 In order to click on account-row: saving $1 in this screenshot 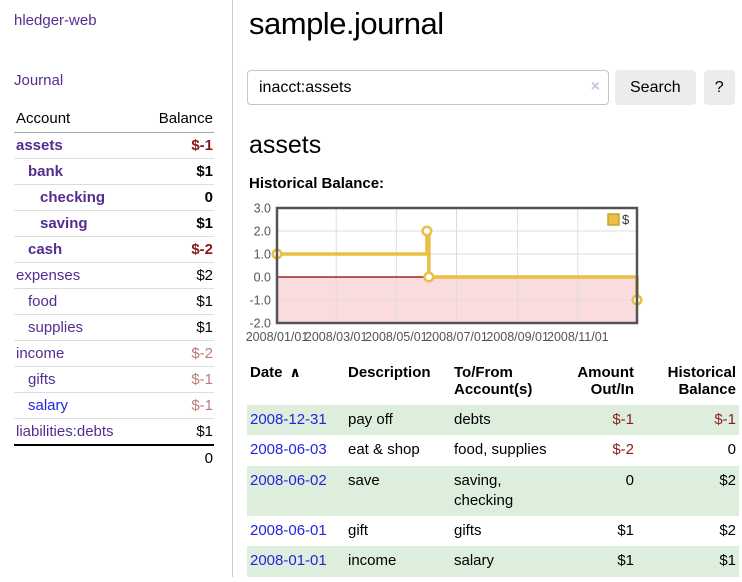, I will do `click(114, 223)`.